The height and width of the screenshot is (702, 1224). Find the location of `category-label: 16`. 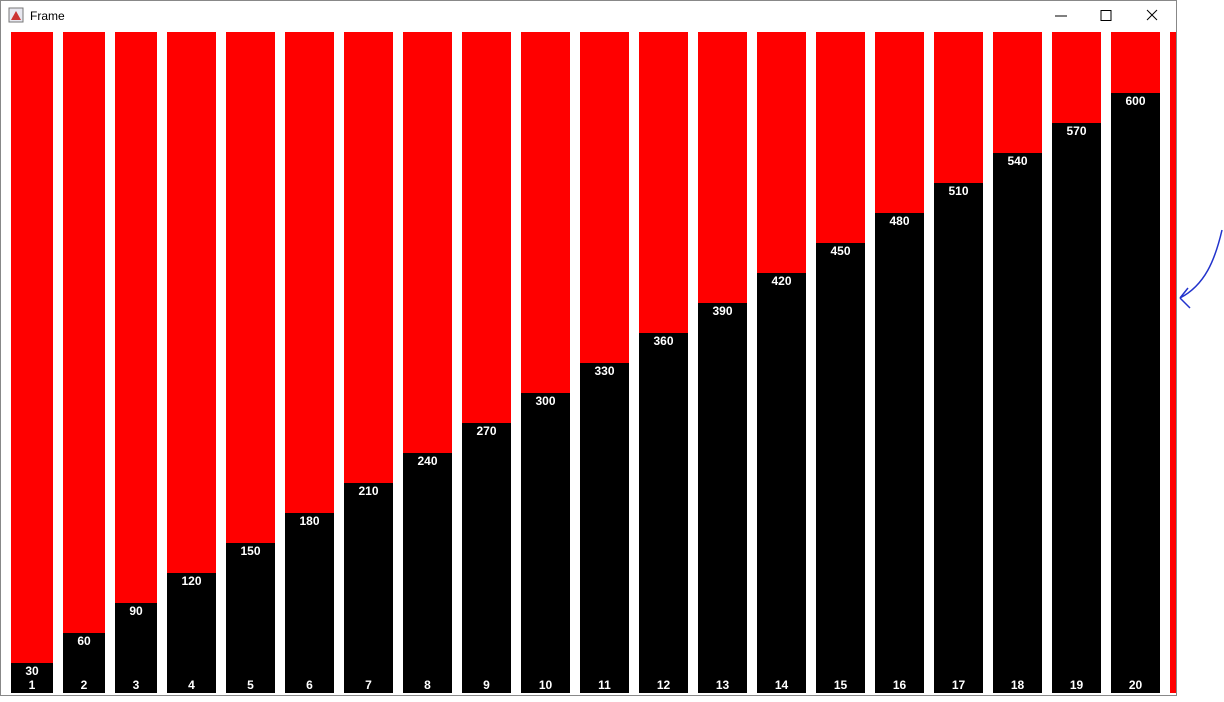

category-label: 16 is located at coordinates (900, 685).